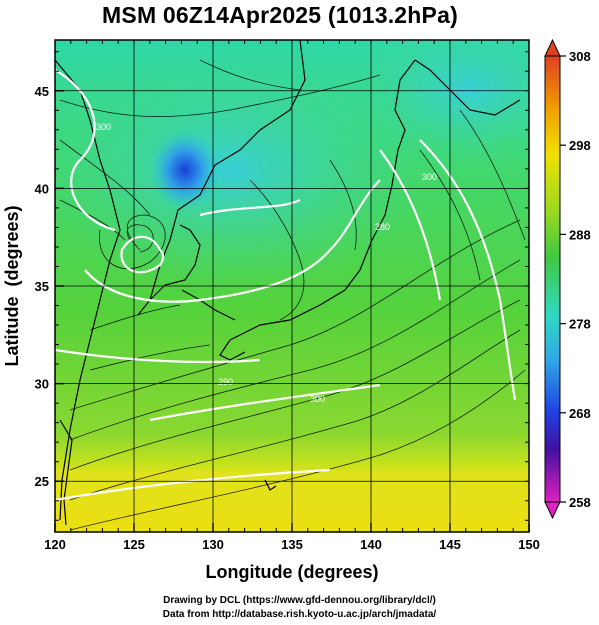 The image size is (599, 625). I want to click on contour-label: 290, so click(225, 382).